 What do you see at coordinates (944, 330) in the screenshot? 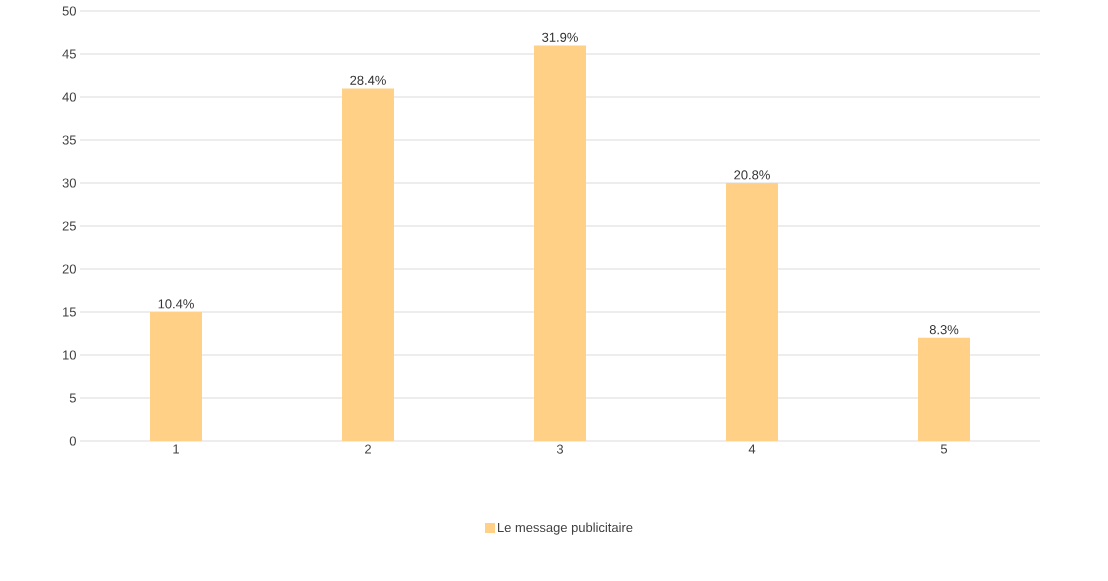
I see `annotation: 8.3%` at bounding box center [944, 330].